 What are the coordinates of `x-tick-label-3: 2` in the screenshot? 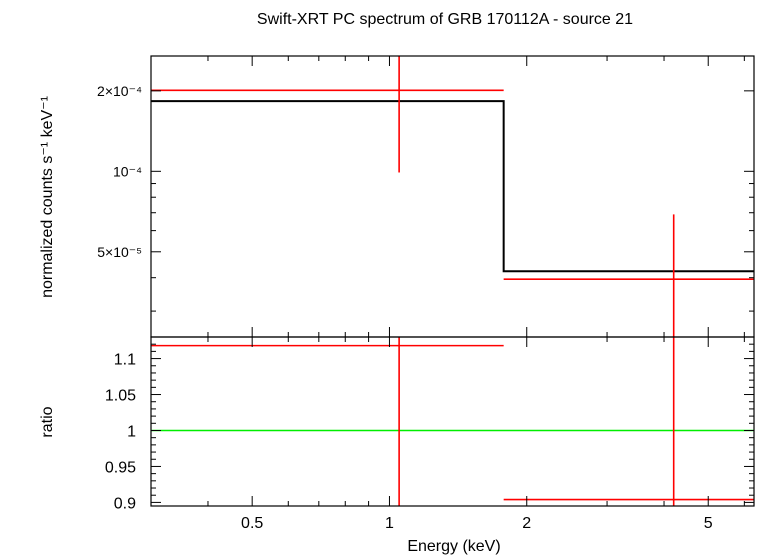 It's located at (526, 523).